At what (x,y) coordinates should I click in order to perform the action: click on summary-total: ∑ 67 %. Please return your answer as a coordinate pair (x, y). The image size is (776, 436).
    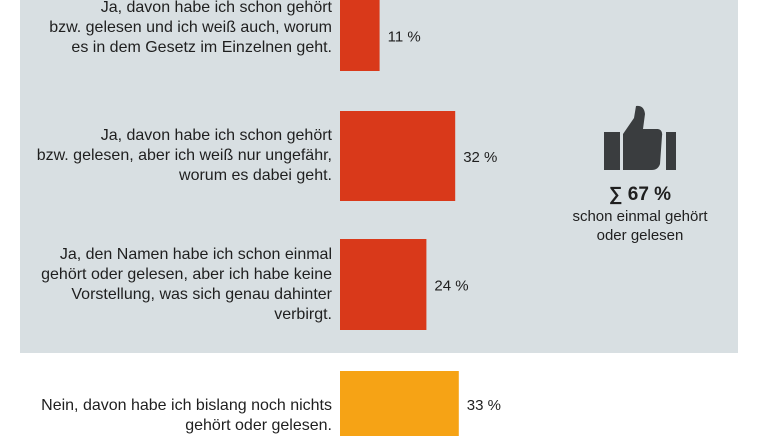
    Looking at the image, I should click on (640, 194).